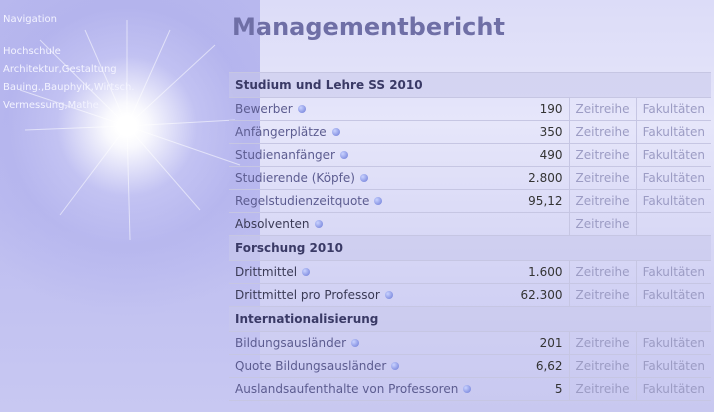 The width and height of the screenshot is (714, 412). Describe the element at coordinates (363, 201) in the screenshot. I see `row-label: Regelstudienzeitquote` at that location.